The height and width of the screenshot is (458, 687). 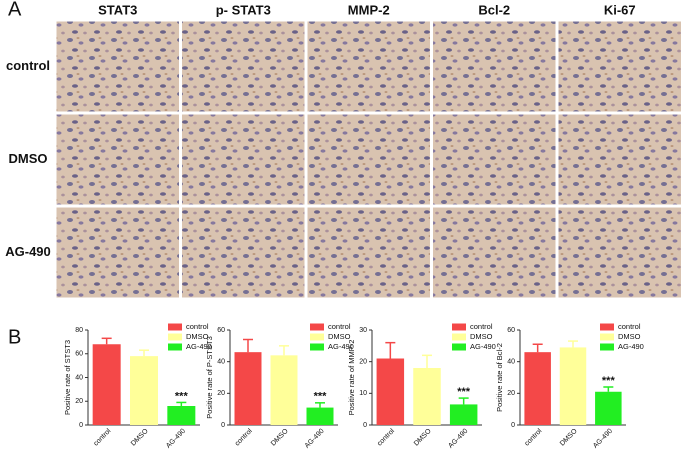 What do you see at coordinates (79, 330) in the screenshot?
I see `y-tick-label: 80` at bounding box center [79, 330].